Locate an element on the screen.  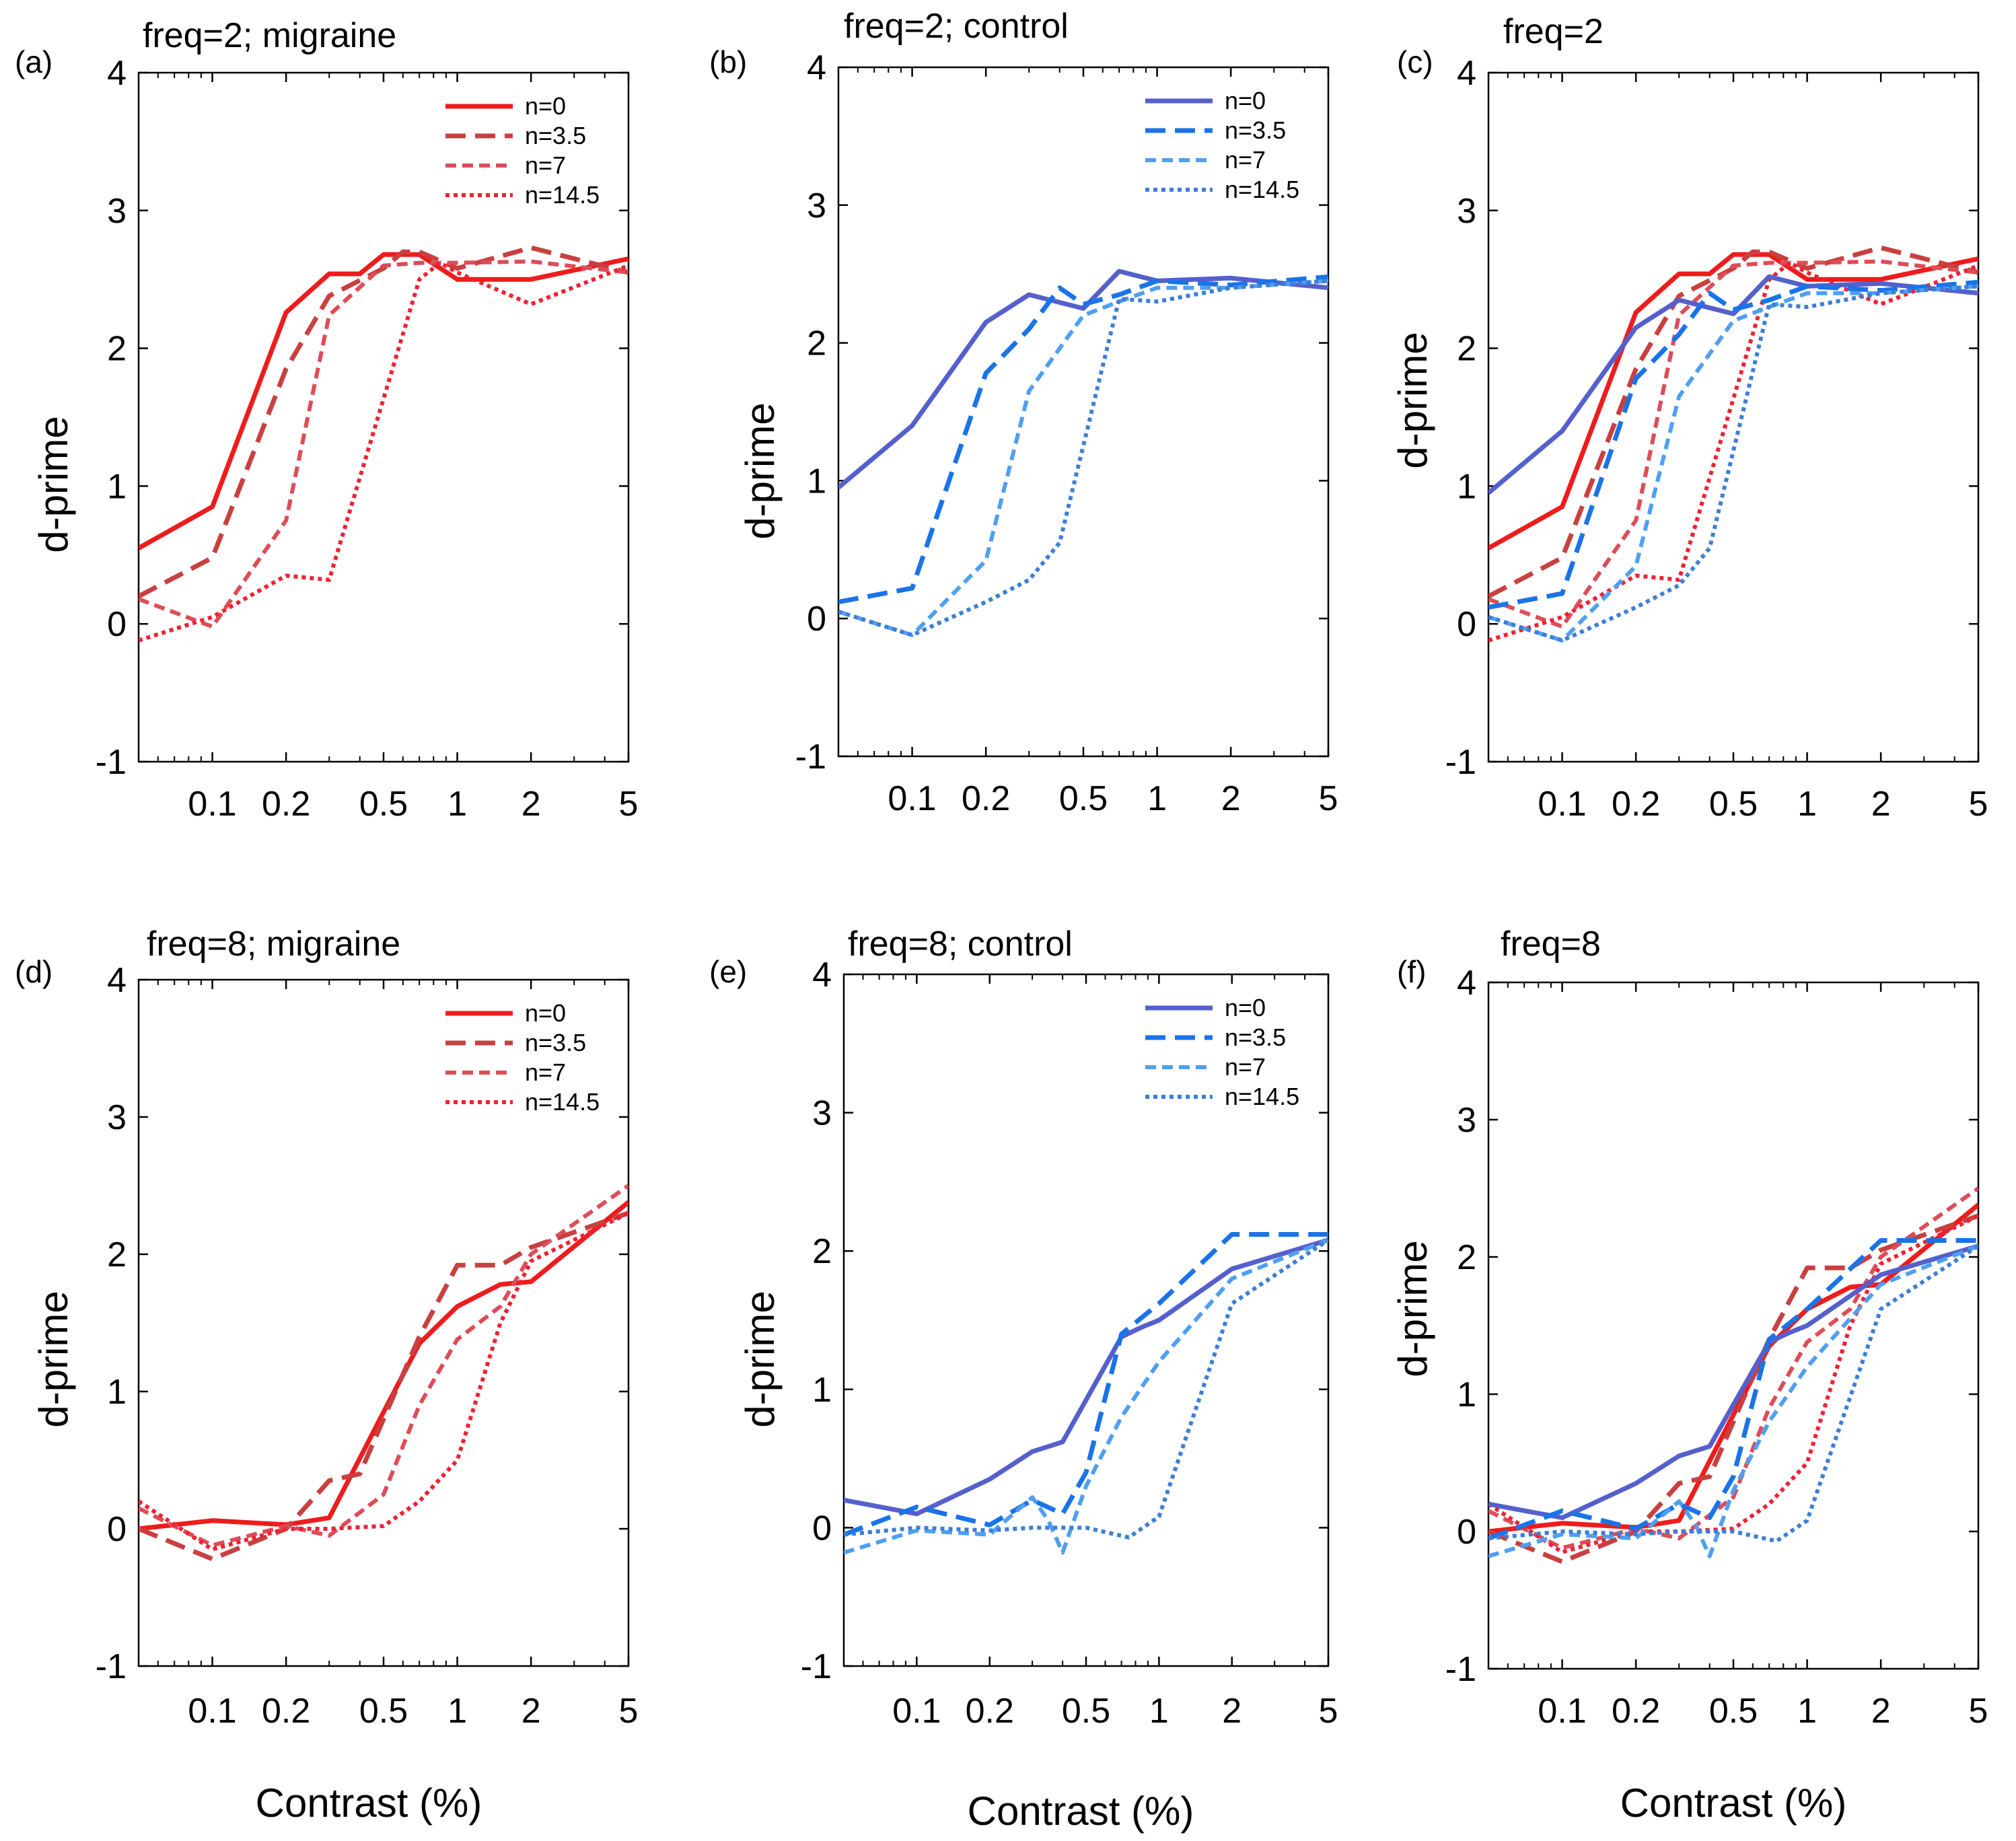
x-axis-label-f: Contrast (%) is located at coordinates (1733, 1803).